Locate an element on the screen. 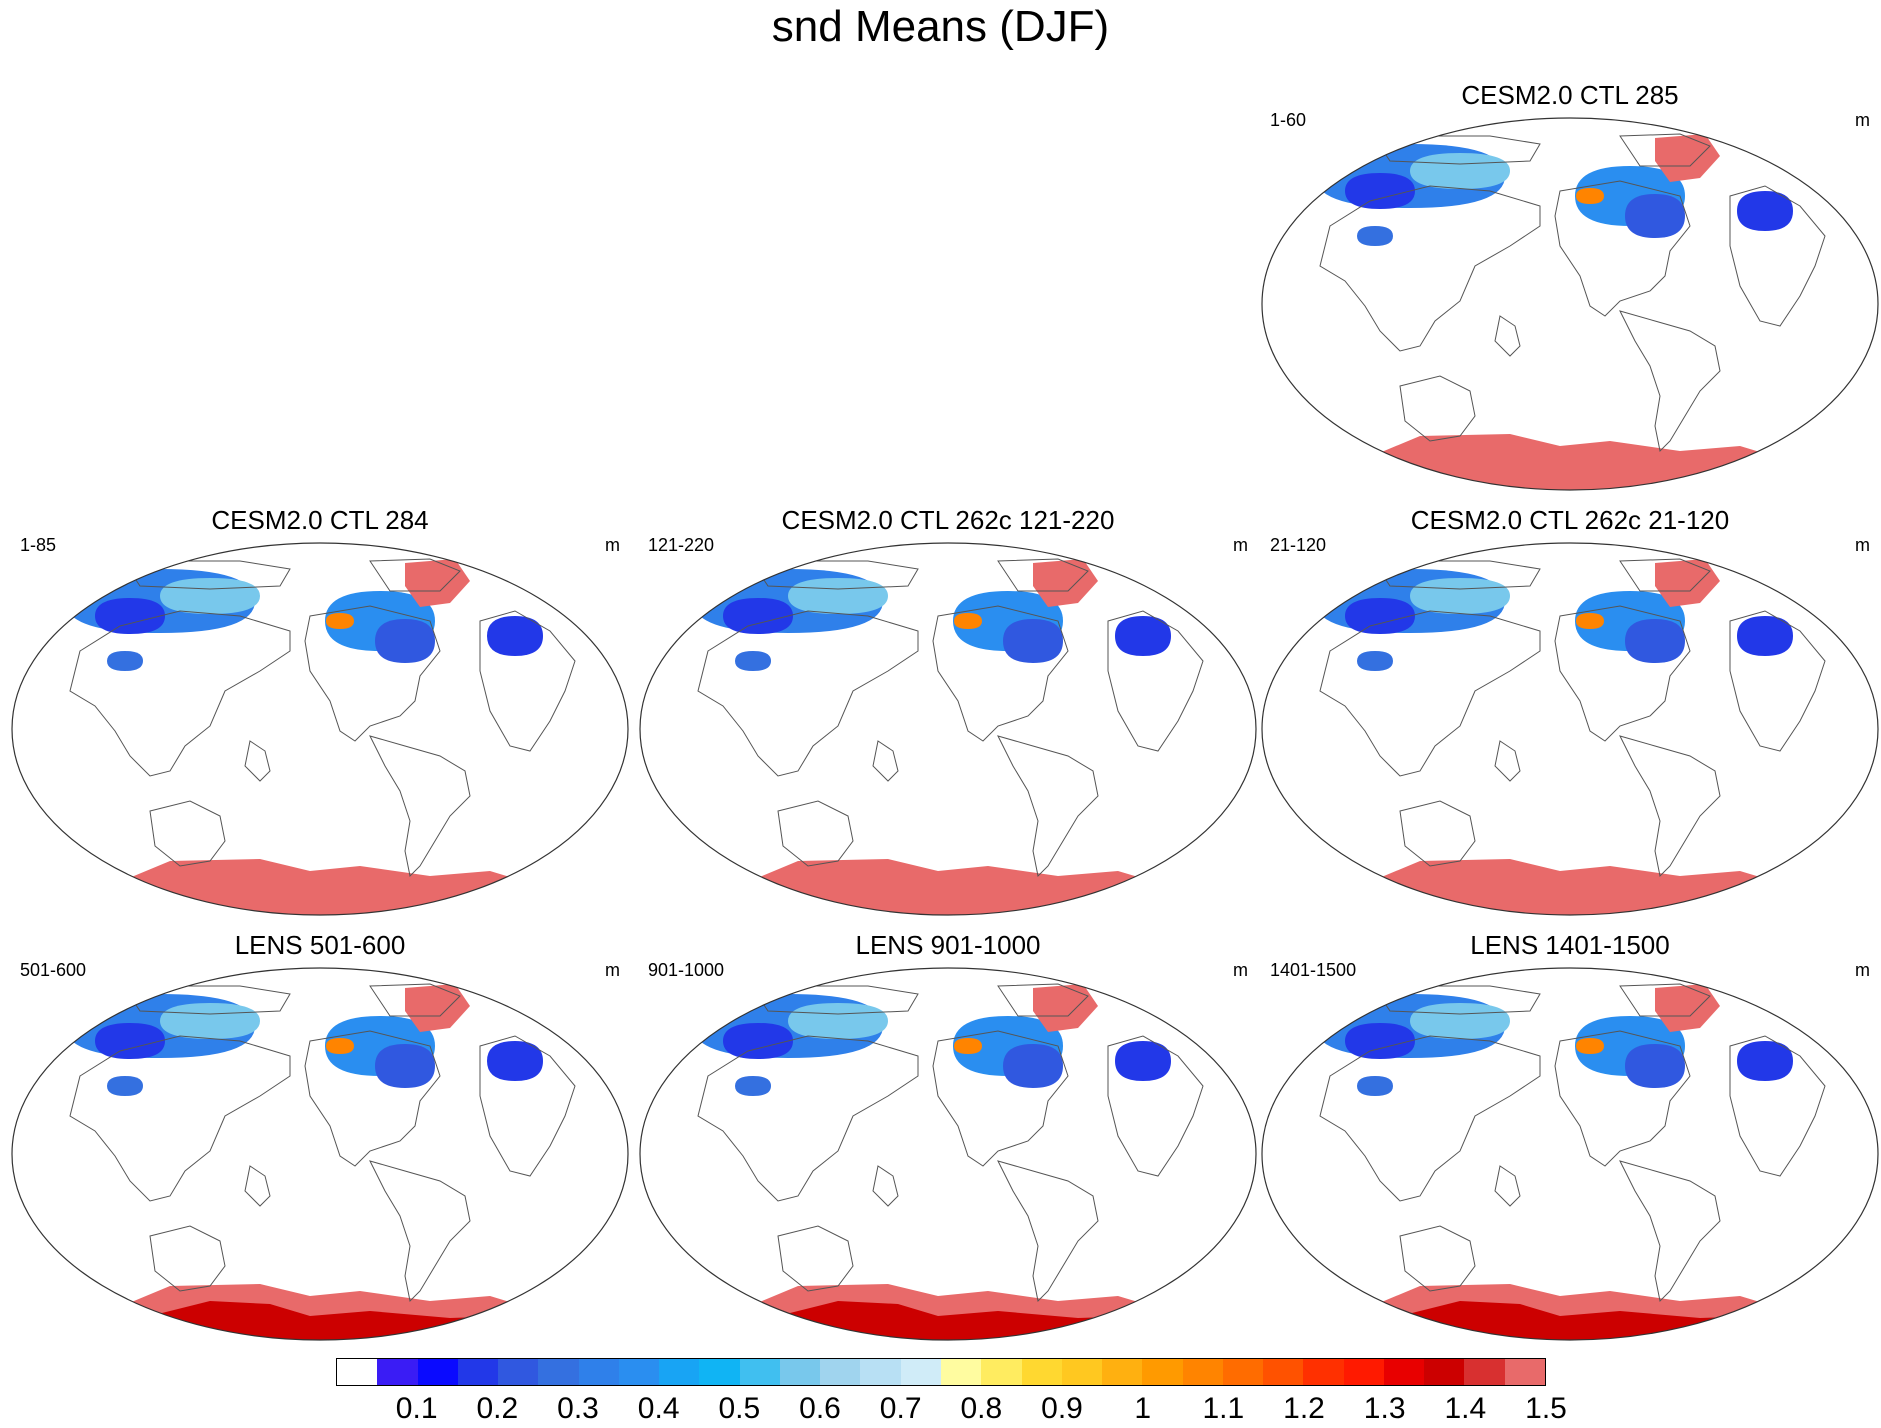 This screenshot has width=1881, height=1428. panel-title: CESM2.0 CTL 262c 21-120 is located at coordinates (1570, 520).